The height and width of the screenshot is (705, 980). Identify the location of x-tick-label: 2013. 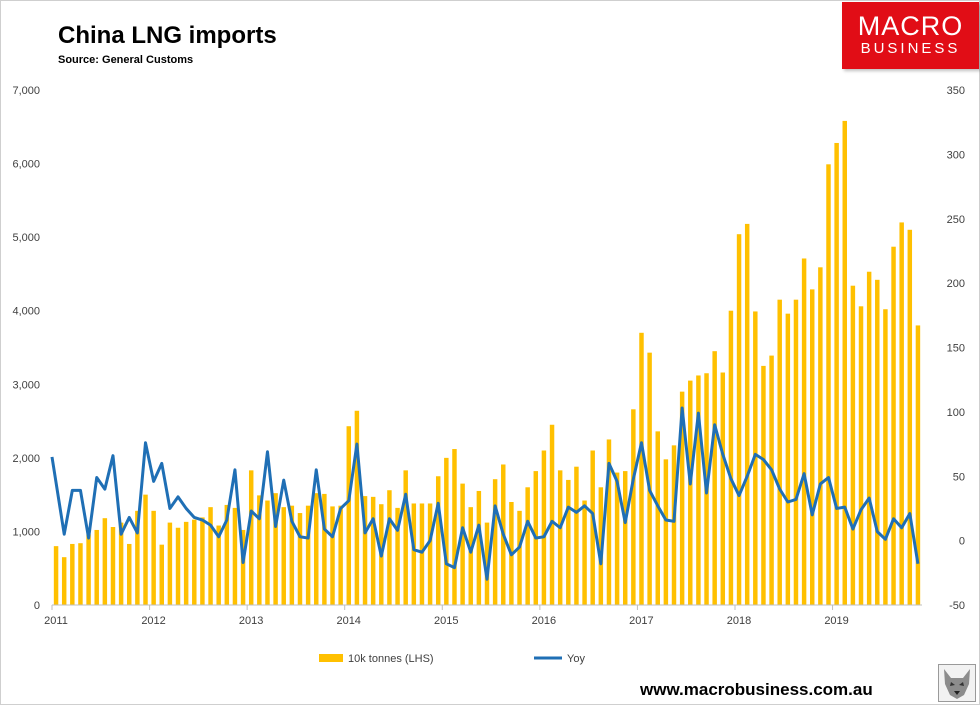
(251, 621).